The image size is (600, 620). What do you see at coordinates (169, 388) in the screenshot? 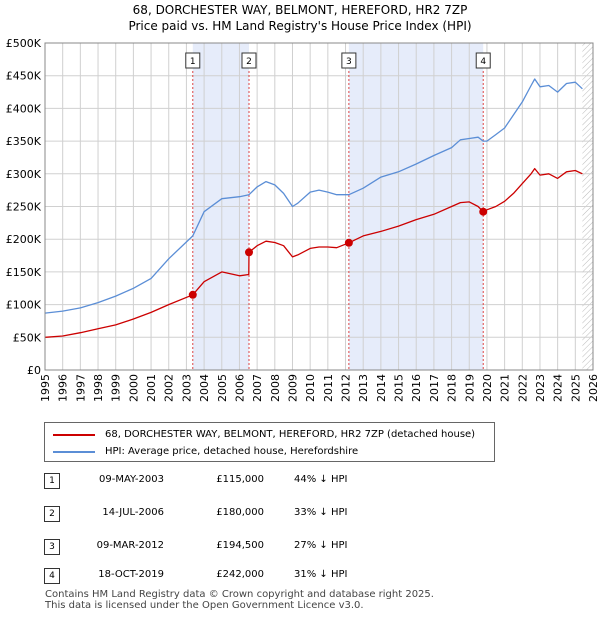
I see `x-tick-label: 2002` at bounding box center [169, 388].